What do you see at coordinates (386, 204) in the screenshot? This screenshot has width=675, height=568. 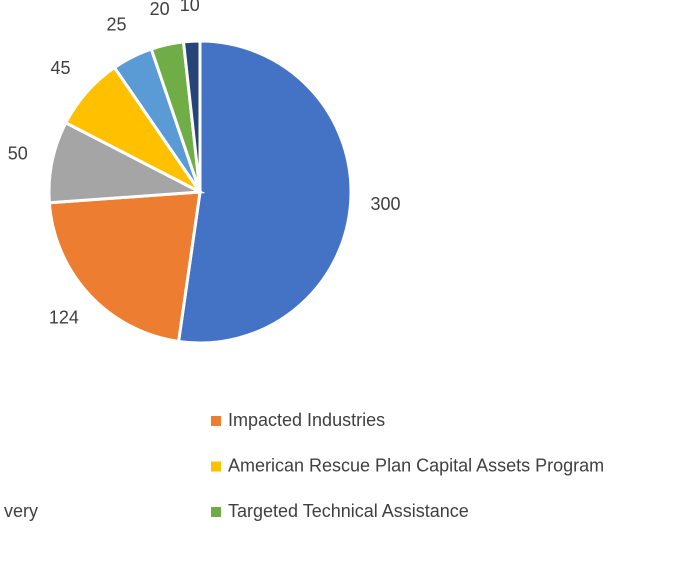 I see `data-label: 300` at bounding box center [386, 204].